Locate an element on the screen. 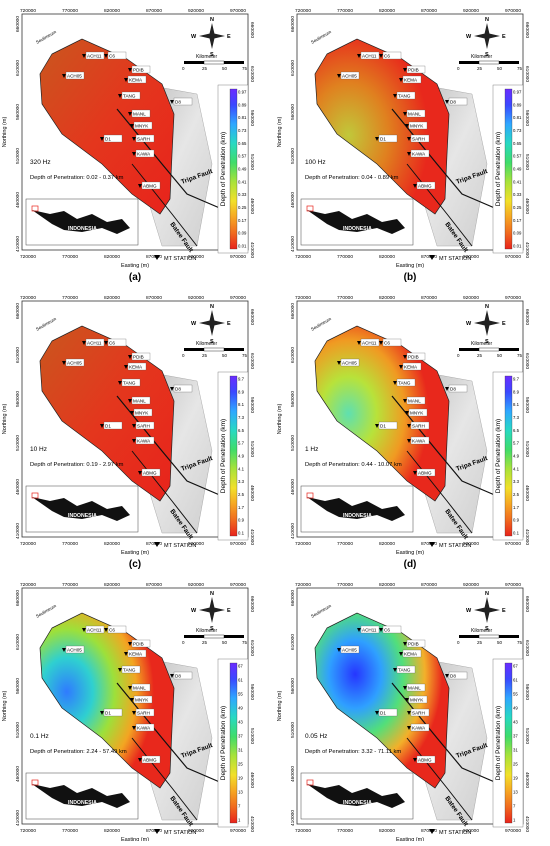 The height and width of the screenshot is (846, 550). colorbar-title: Depth of Penetration (km) is located at coordinates (223, 456).